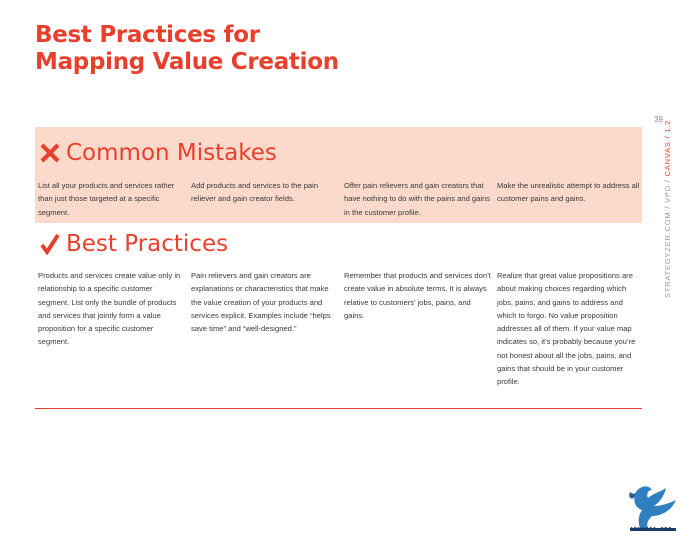  Describe the element at coordinates (658, 119) in the screenshot. I see `page-number: 39` at that location.